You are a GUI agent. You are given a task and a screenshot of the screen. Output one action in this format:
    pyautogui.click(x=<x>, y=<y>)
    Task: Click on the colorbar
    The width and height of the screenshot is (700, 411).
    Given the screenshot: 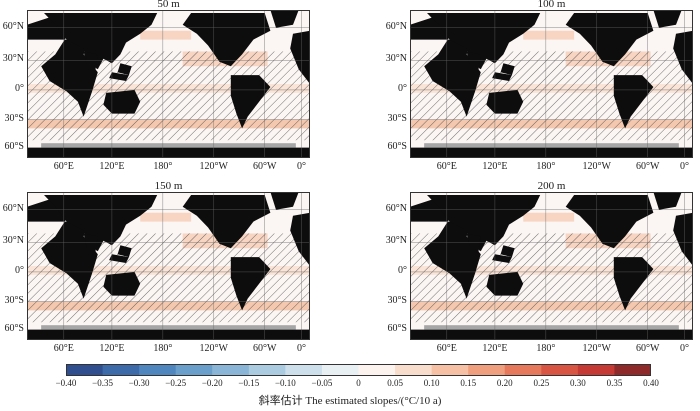 What is the action you would take?
    pyautogui.click(x=358, y=370)
    